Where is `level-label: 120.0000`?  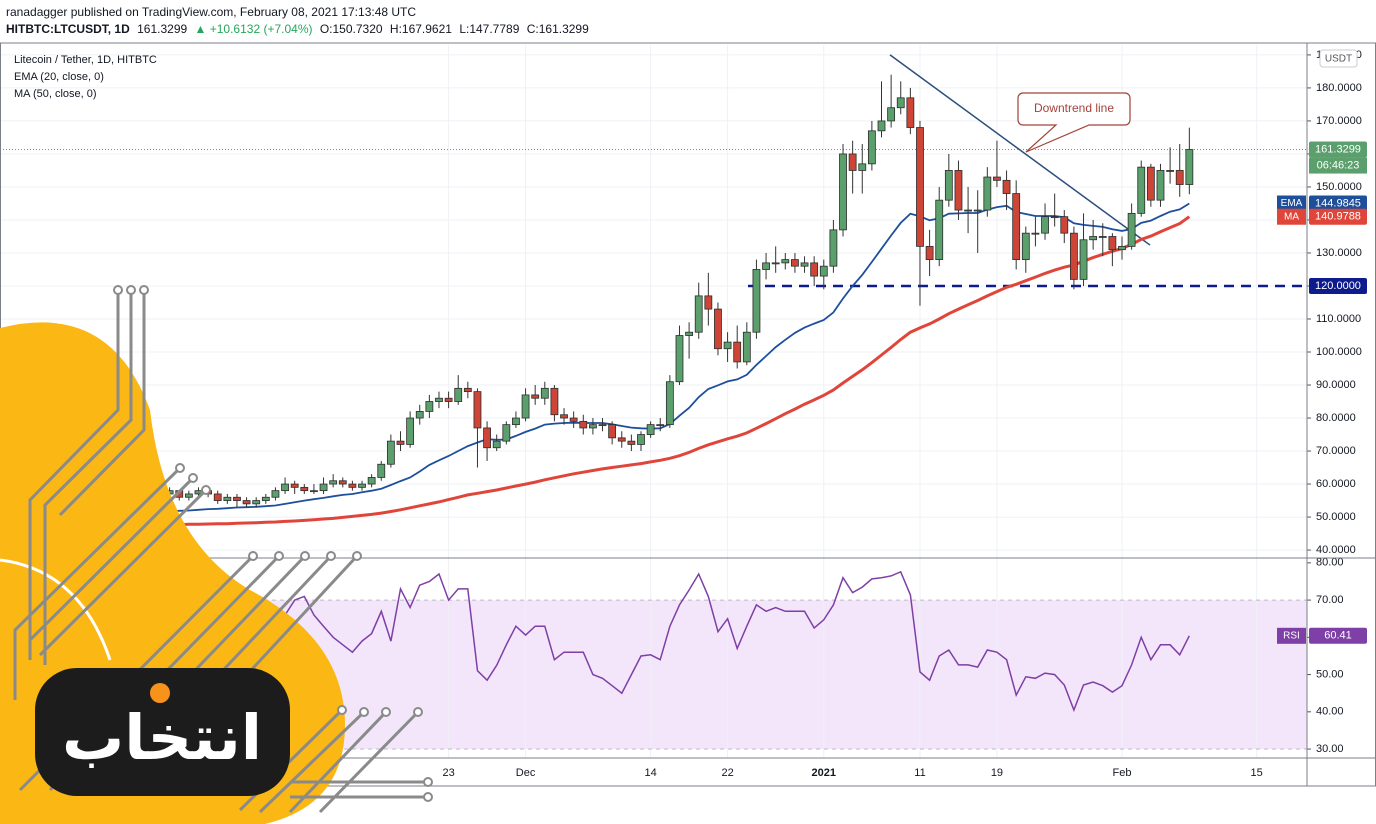 level-label: 120.0000 is located at coordinates (1338, 286).